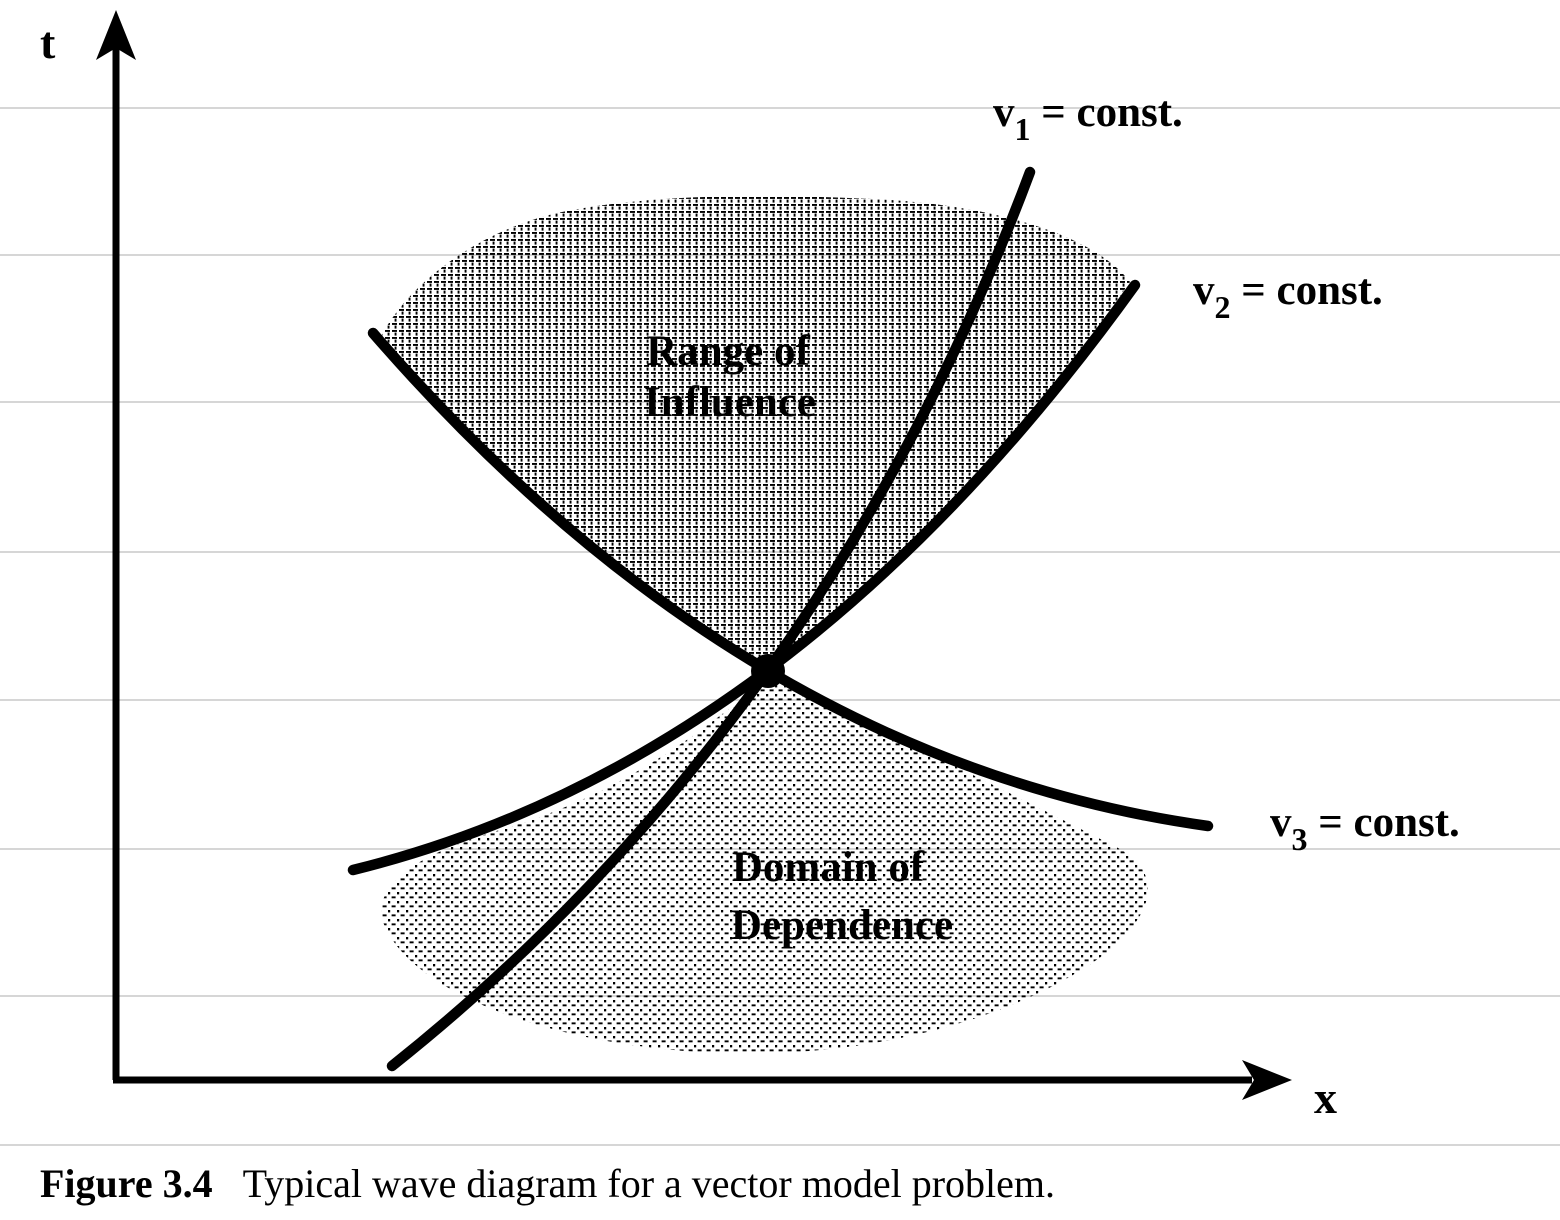 The width and height of the screenshot is (1560, 1220). Describe the element at coordinates (730, 402) in the screenshot. I see `range-of-influence-label-line2: Influence` at that location.